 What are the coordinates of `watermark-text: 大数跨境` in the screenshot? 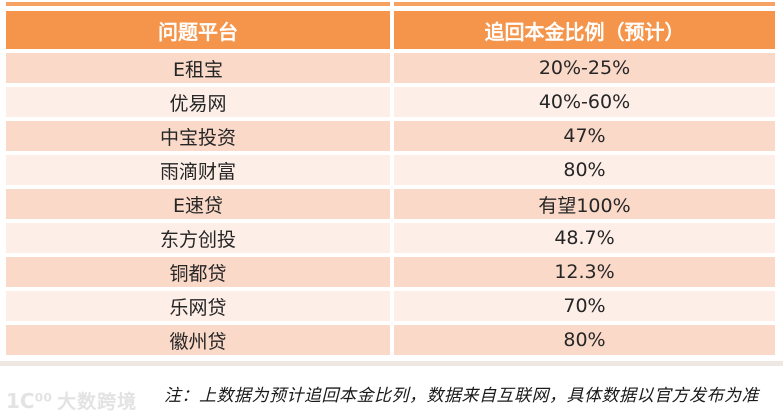 It's located at (97, 402).